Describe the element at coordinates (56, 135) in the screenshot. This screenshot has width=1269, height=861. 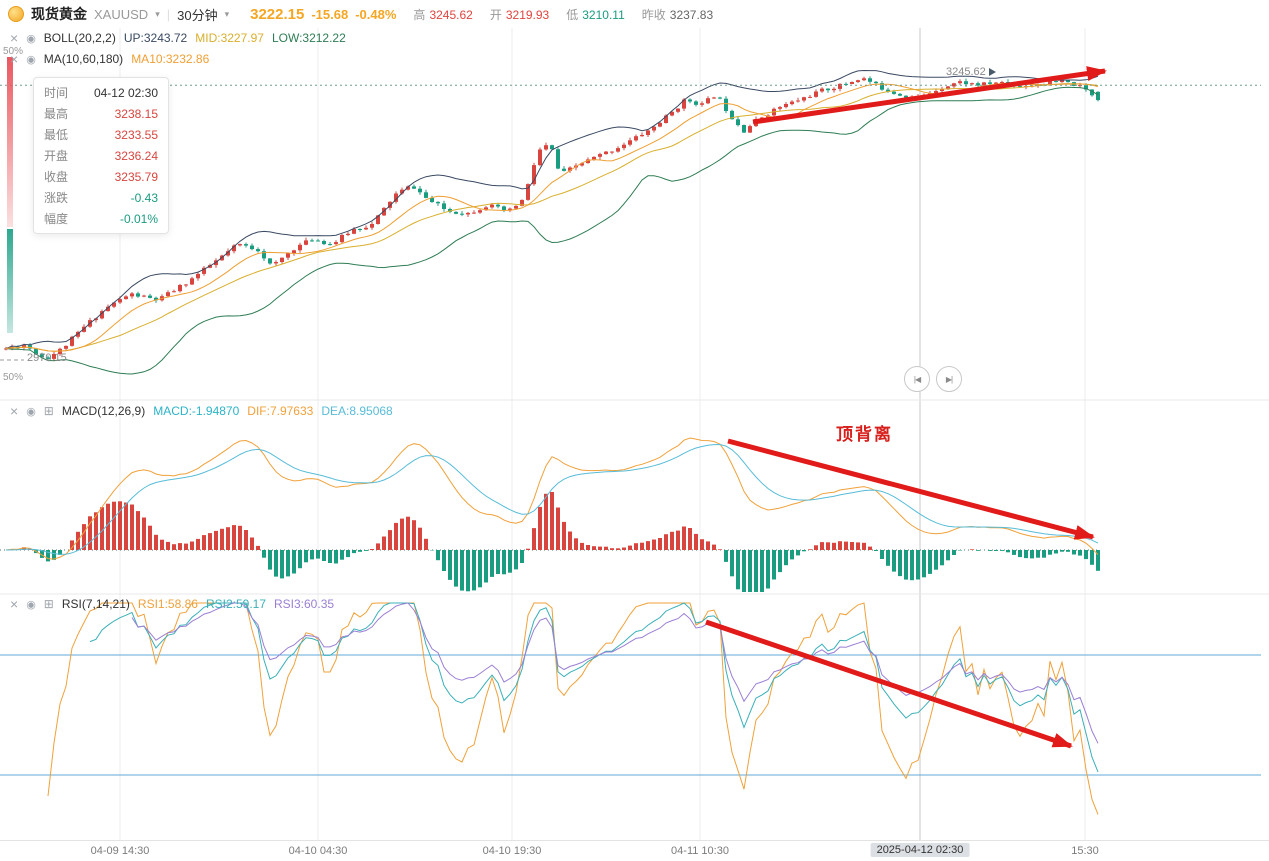
I see `tooltip-label: 最低` at that location.